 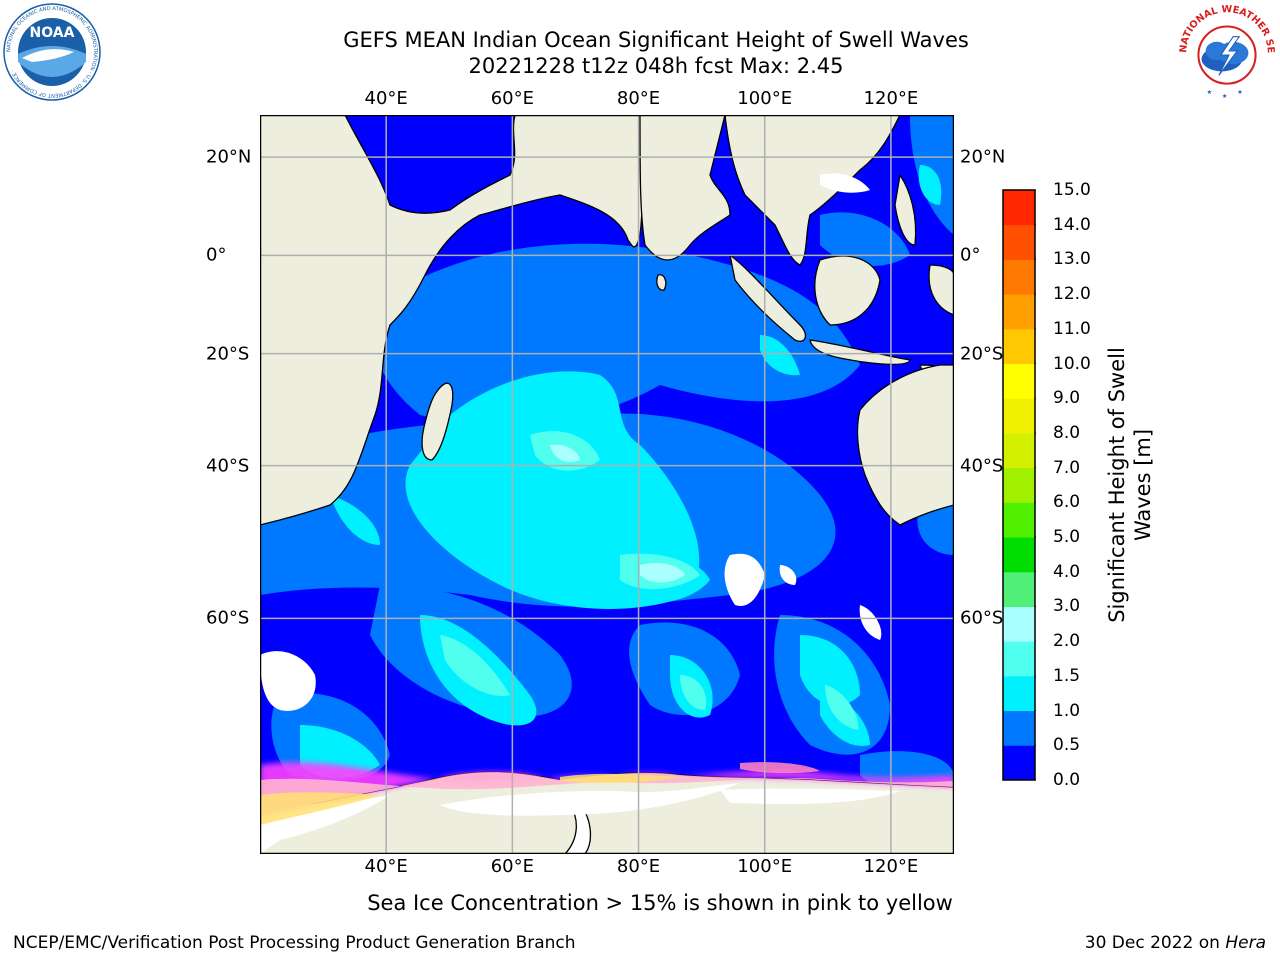 I want to click on swell-band-2.0-3.0, so click(x=617, y=513).